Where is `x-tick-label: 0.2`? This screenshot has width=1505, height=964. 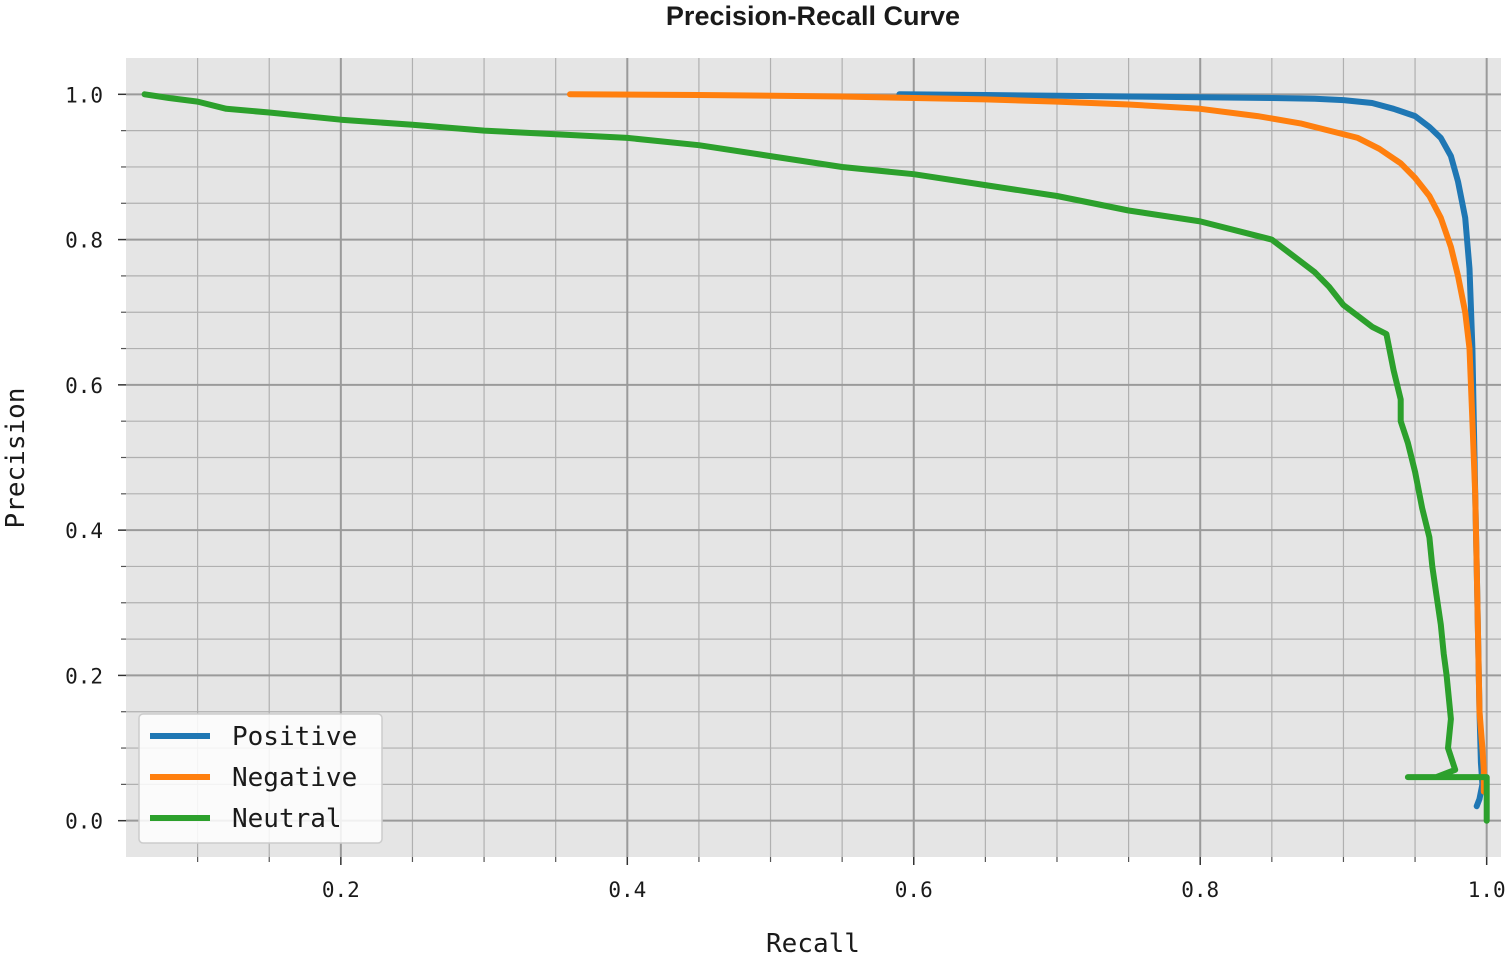
x-tick-label: 0.2 is located at coordinates (341, 890).